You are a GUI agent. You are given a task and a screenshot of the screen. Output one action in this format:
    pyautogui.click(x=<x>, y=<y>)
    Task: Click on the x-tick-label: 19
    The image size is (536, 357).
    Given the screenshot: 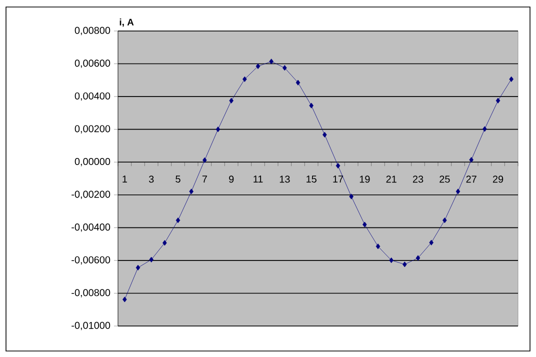 What is the action you would take?
    pyautogui.click(x=365, y=179)
    